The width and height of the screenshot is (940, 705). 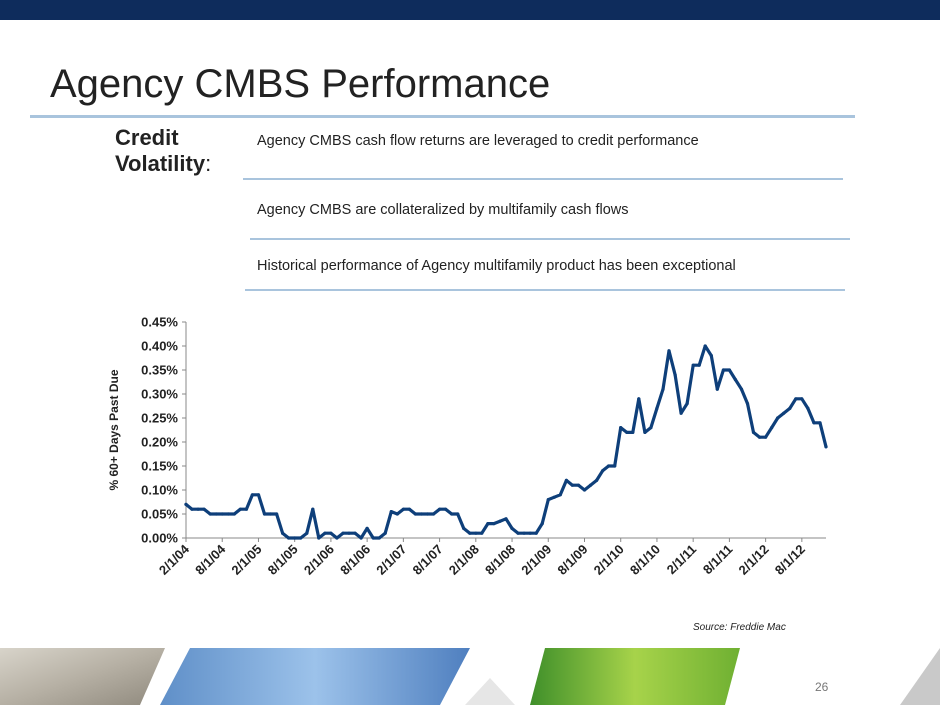 I want to click on x-tick-label: 8/1/12, so click(x=790, y=560).